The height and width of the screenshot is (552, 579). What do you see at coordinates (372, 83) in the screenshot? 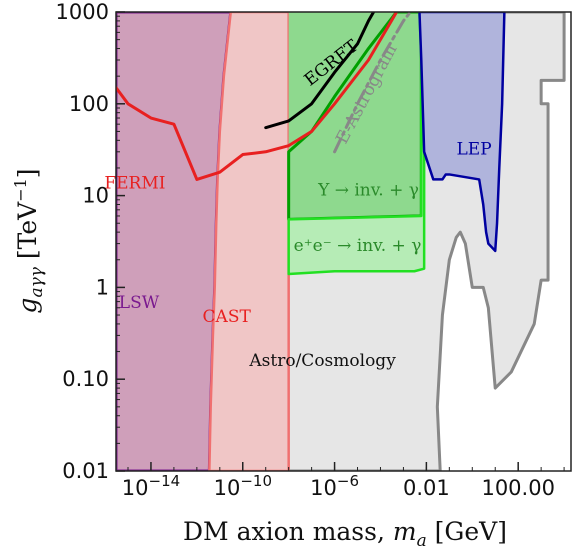
I see `line-e-astrogram` at bounding box center [372, 83].